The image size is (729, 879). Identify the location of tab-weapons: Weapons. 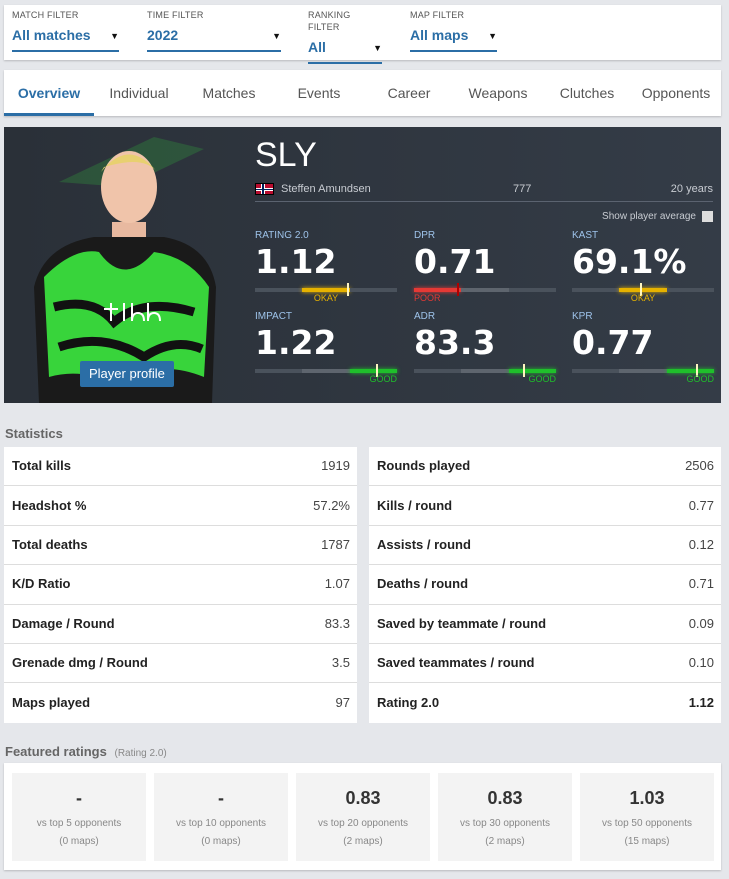
(498, 93).